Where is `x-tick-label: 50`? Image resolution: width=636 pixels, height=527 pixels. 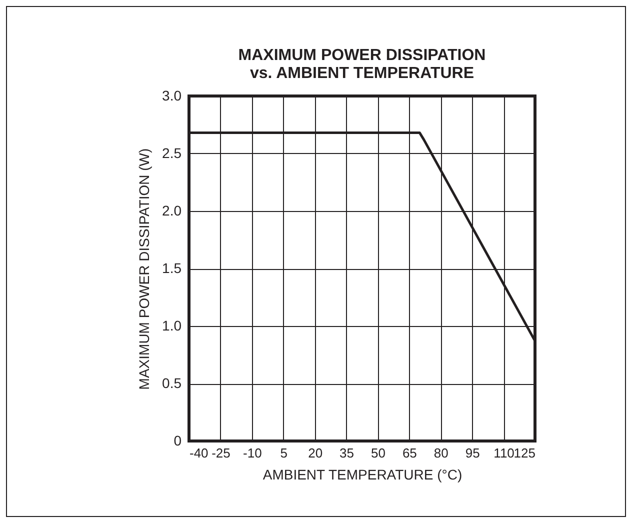
x-tick-label: 50 is located at coordinates (378, 453).